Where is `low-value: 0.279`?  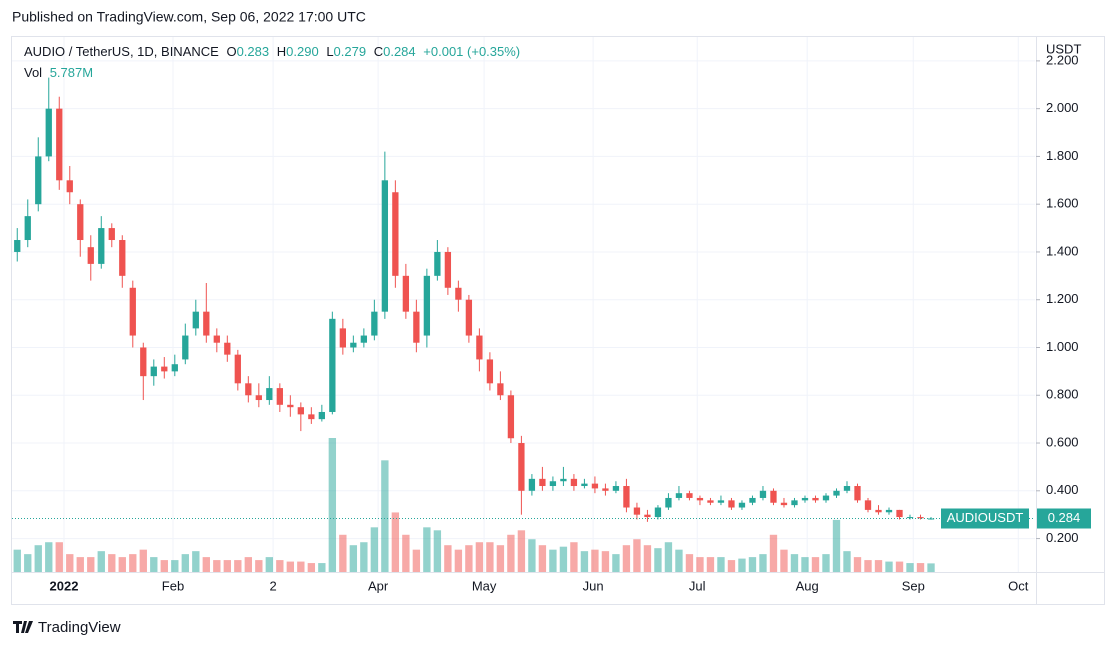 low-value: 0.279 is located at coordinates (350, 51).